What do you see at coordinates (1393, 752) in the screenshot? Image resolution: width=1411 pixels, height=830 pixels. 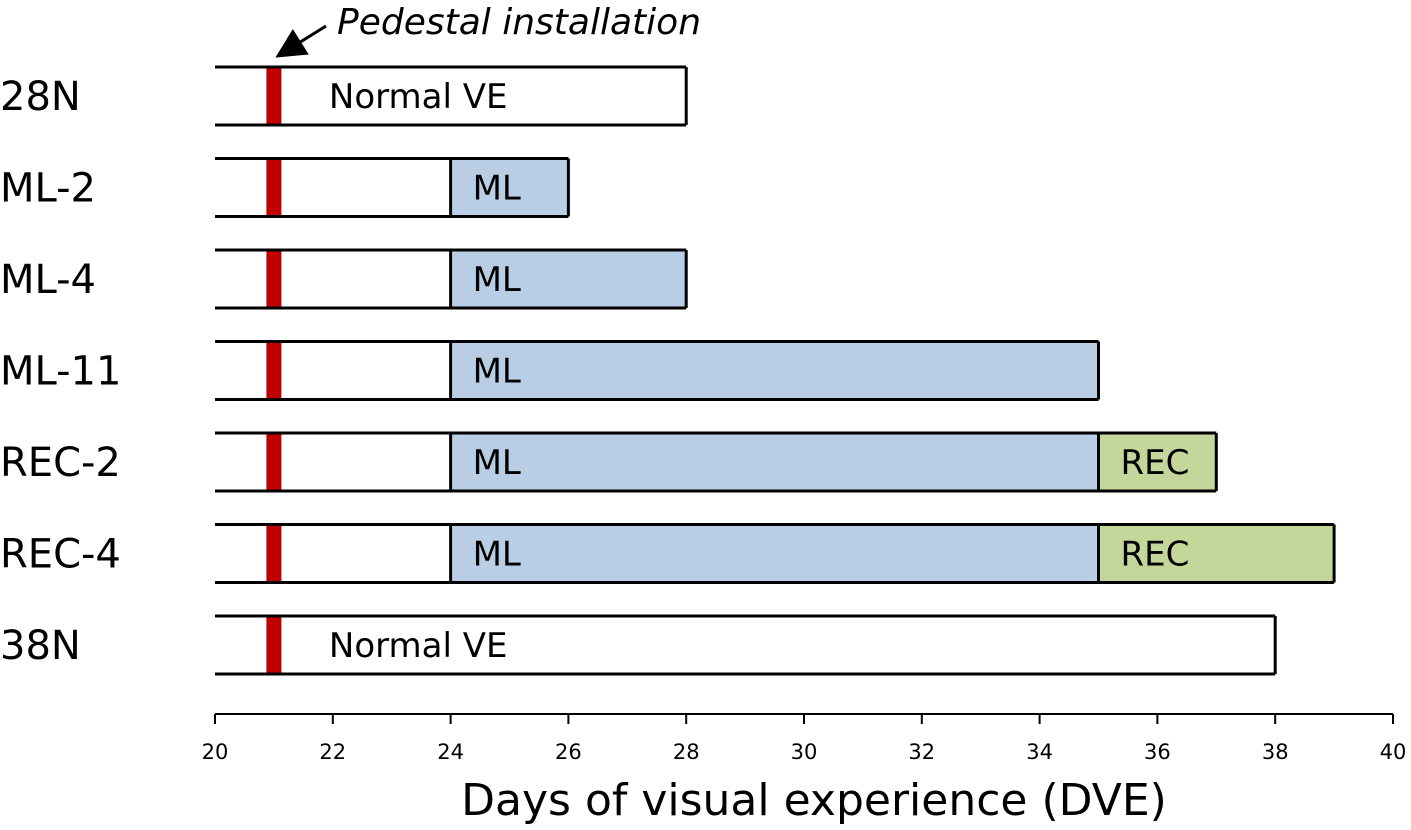 I see `x-tick-label: 40` at bounding box center [1393, 752].